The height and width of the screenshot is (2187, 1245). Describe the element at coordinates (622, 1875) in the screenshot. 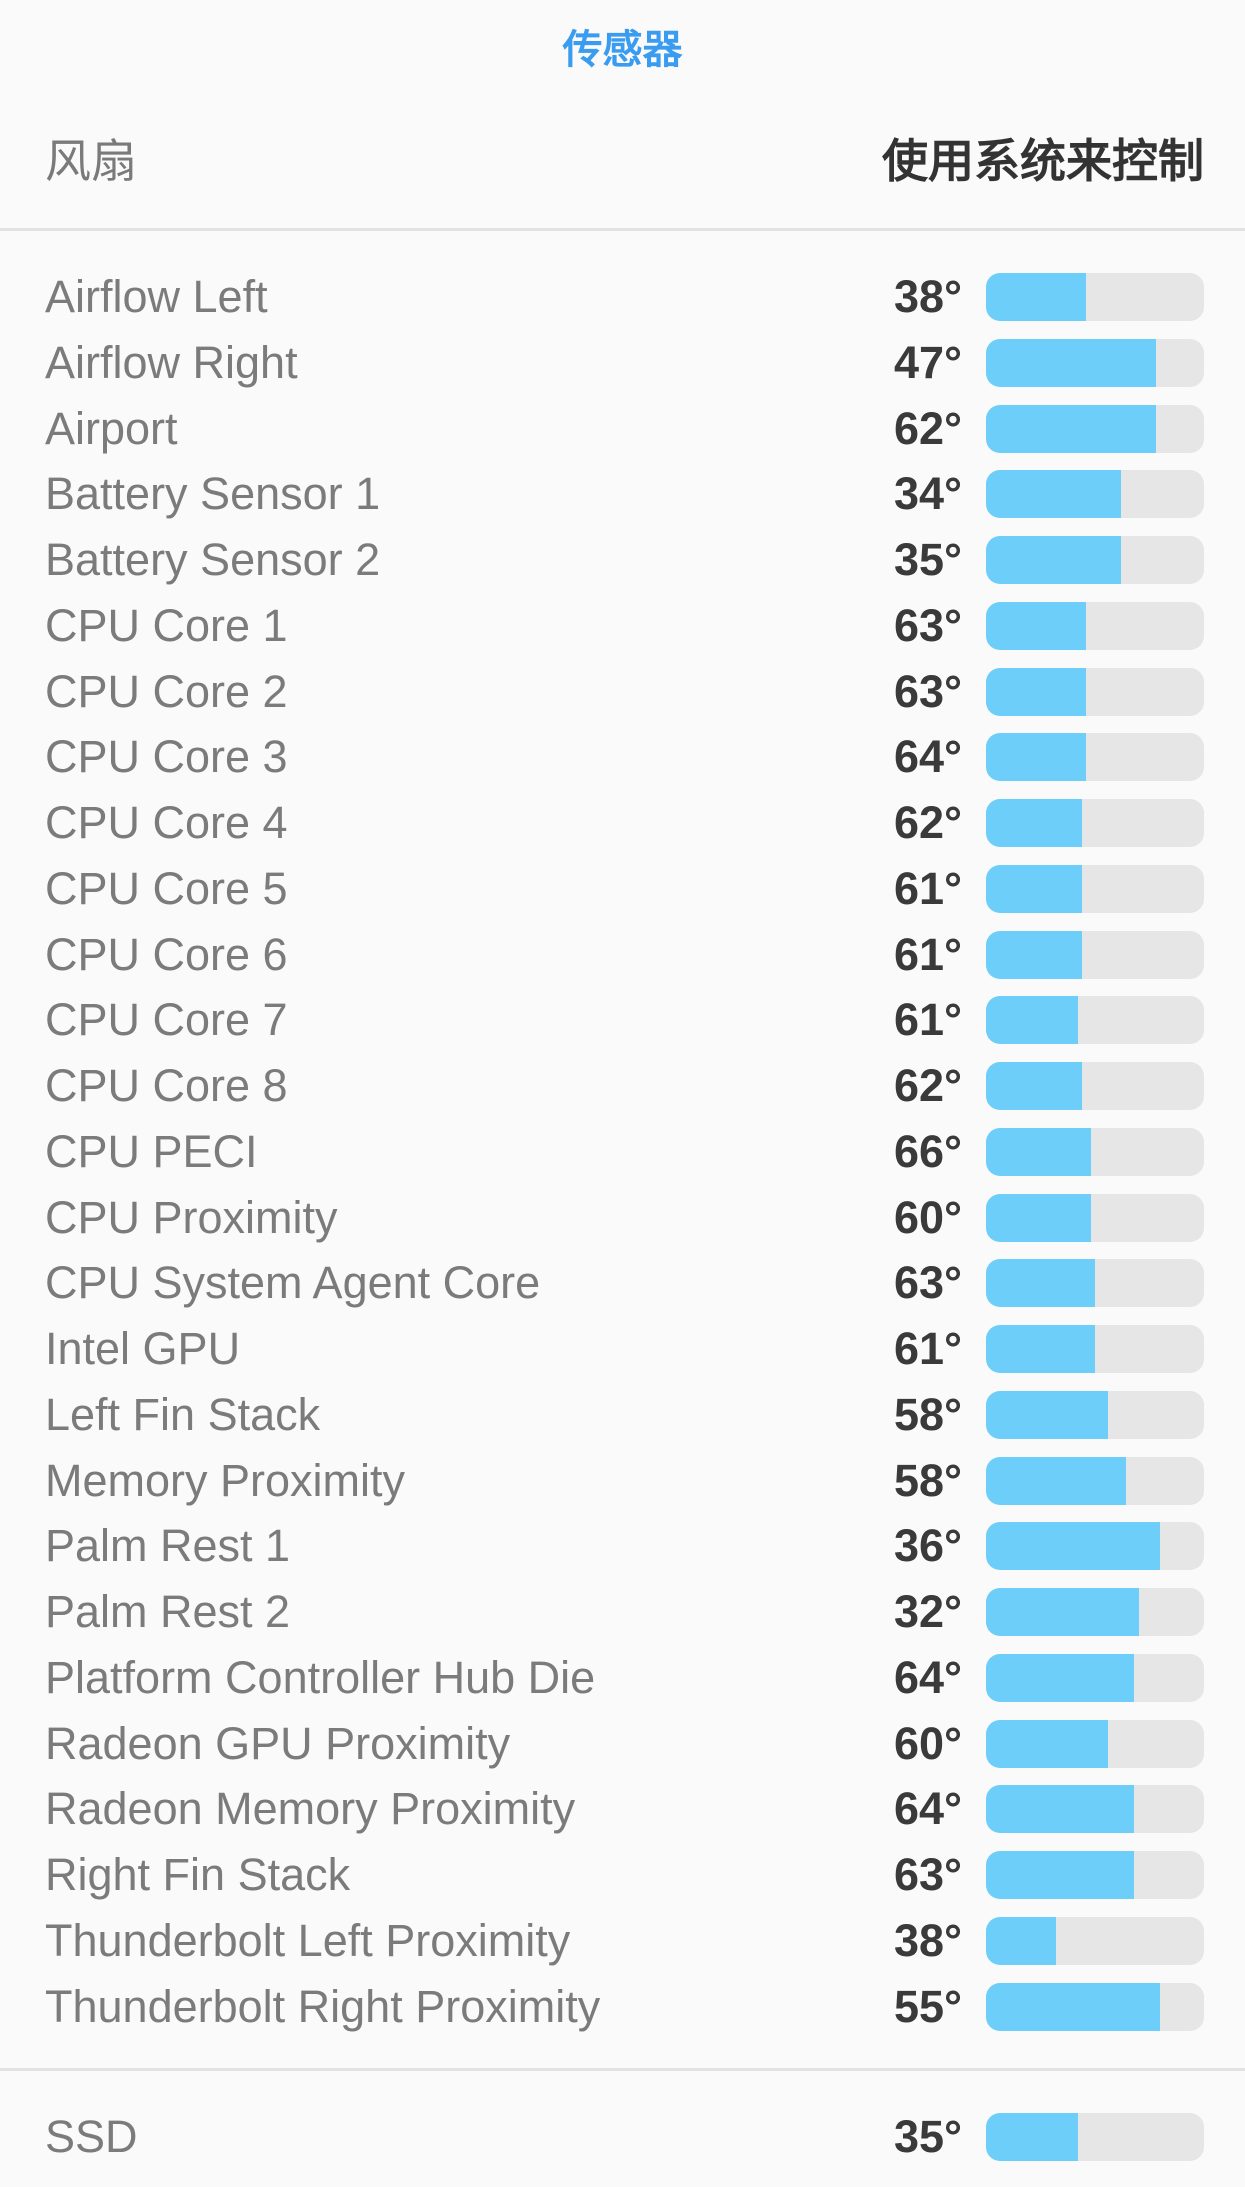

I see `sensor-row: Right Fin Stack 63°` at that location.